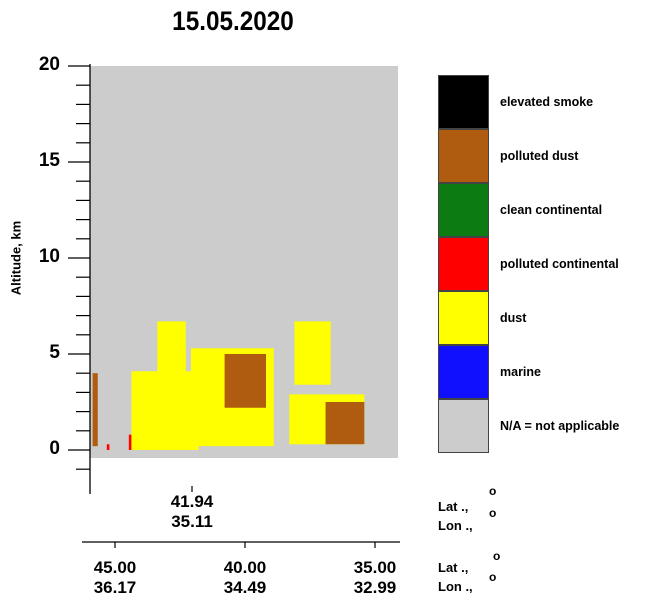  I want to click on legend-item: dust, so click(542, 318).